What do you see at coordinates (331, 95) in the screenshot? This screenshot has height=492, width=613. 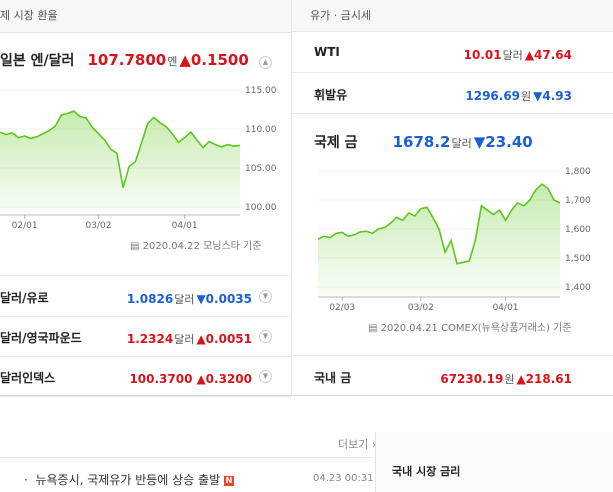 I see `quote-name: 휘발유` at bounding box center [331, 95].